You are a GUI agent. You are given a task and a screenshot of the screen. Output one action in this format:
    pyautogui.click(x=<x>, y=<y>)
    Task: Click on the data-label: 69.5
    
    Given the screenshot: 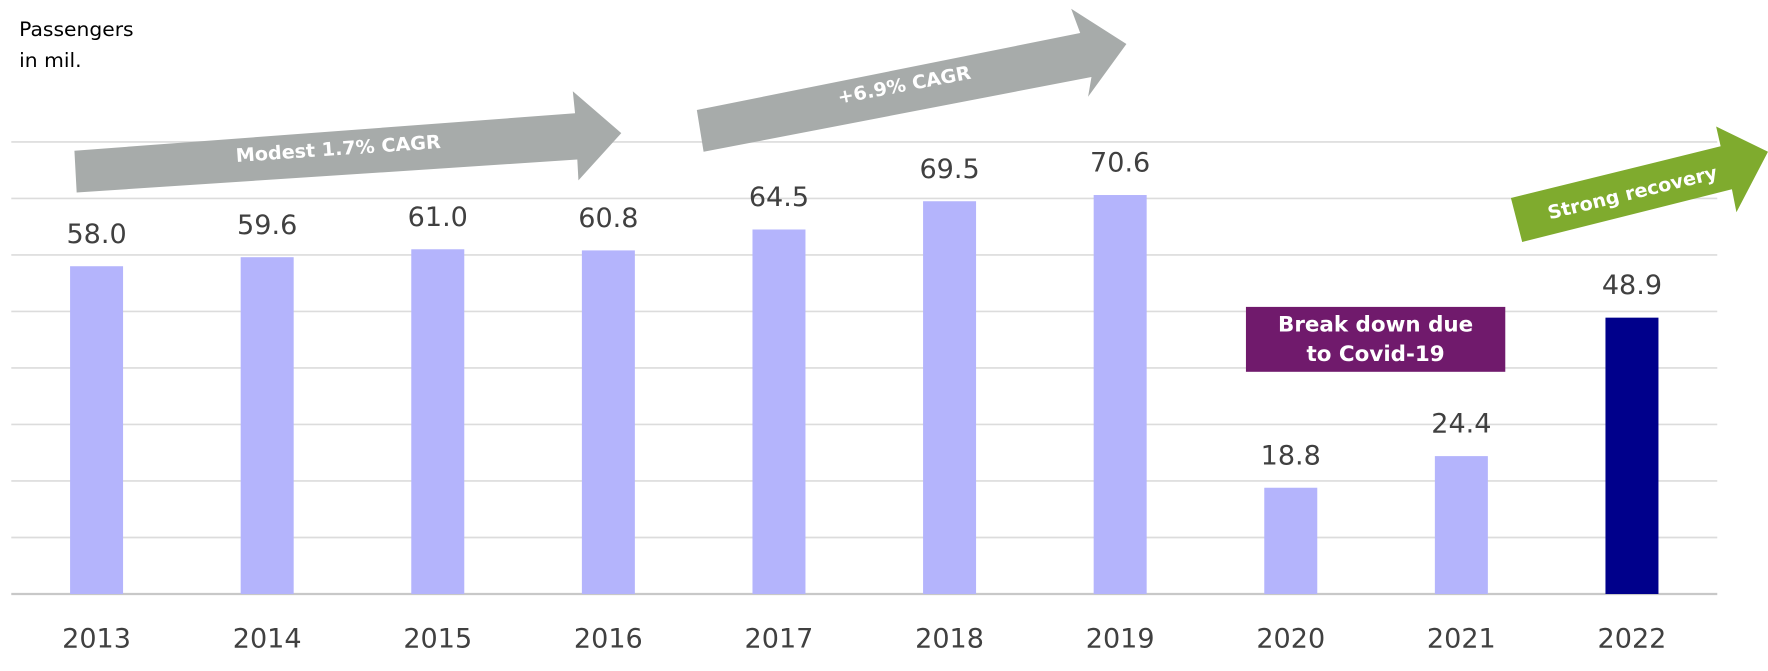 What is the action you would take?
    pyautogui.click(x=949, y=169)
    